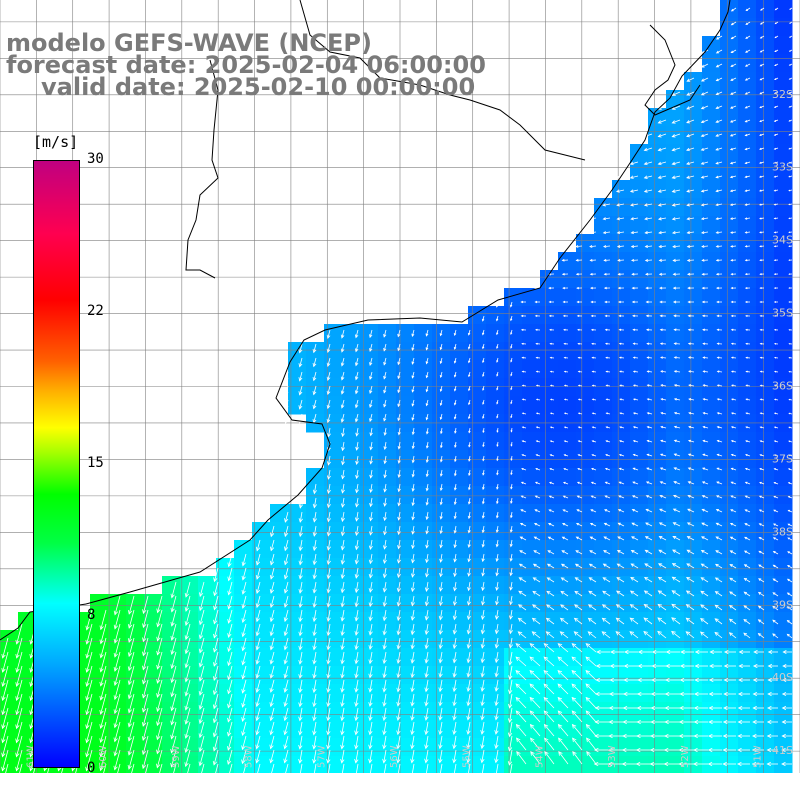 The height and width of the screenshot is (800, 800). Describe the element at coordinates (400, 786) in the screenshot. I see `map-bottom-strip` at that location.